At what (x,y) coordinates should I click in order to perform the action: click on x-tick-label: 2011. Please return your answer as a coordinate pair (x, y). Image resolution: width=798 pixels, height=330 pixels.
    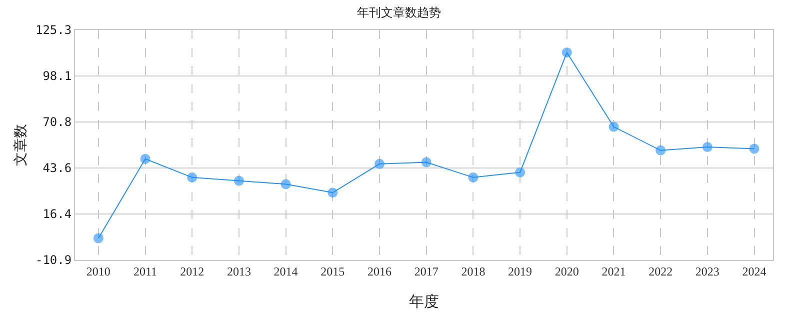
    Looking at the image, I should click on (145, 271).